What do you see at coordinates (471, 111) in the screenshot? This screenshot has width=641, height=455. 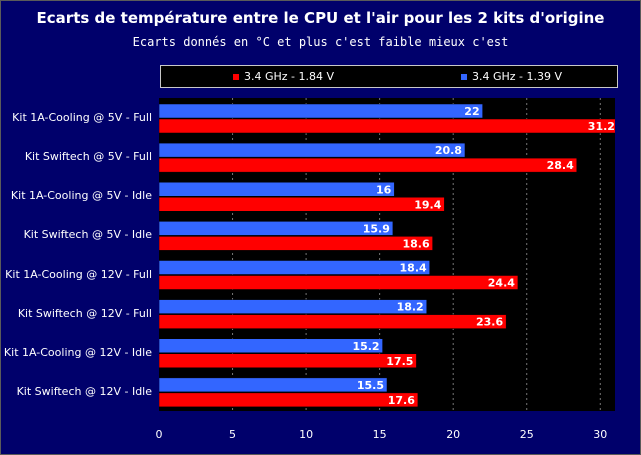 I see `data-label-series-2-cat-1: 22` at bounding box center [471, 111].